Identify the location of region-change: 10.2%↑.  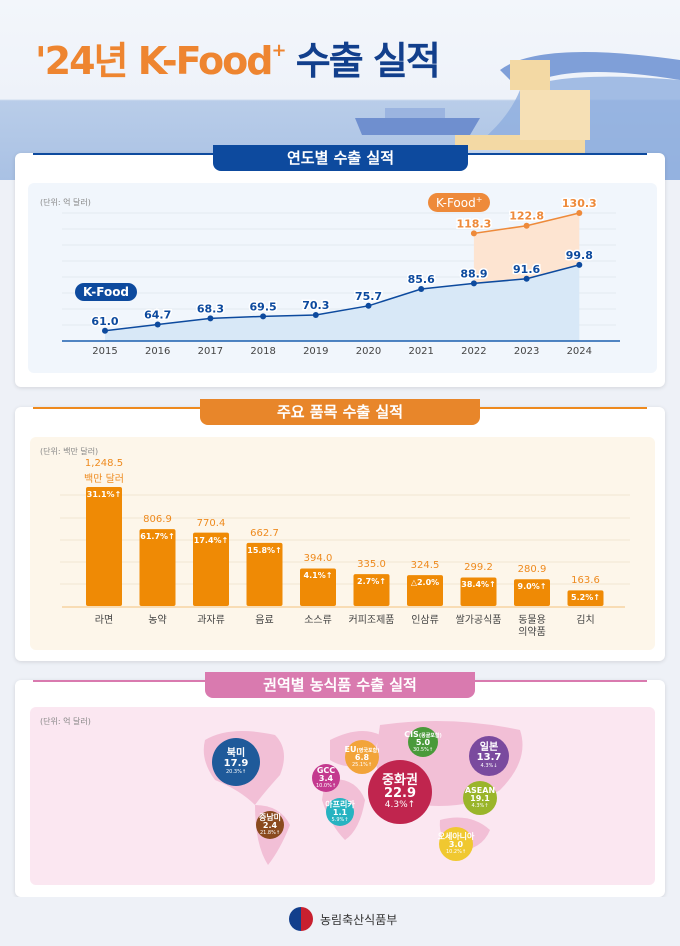
(456, 851).